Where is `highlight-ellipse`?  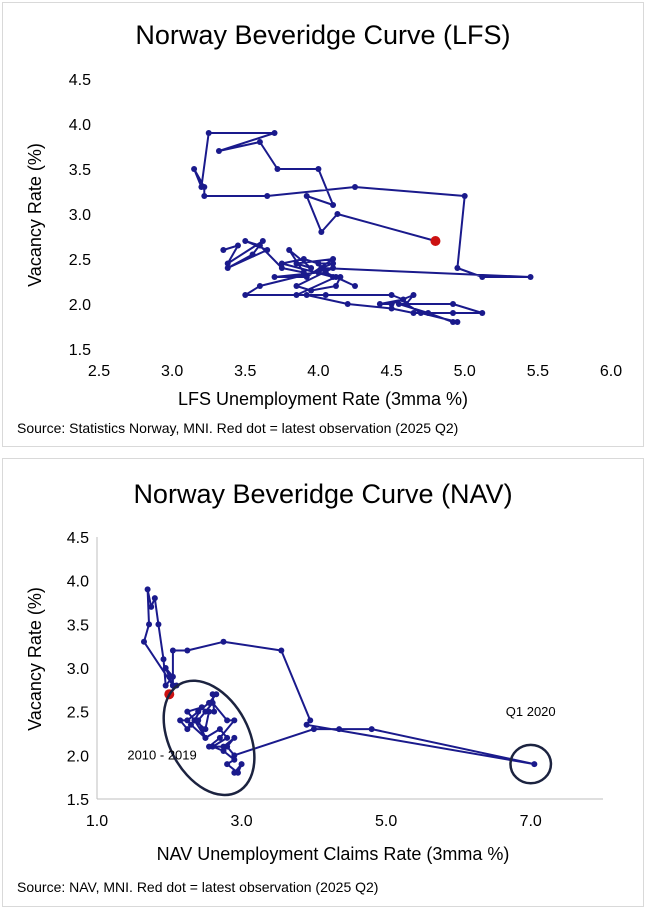
highlight-ellipse is located at coordinates (531, 764).